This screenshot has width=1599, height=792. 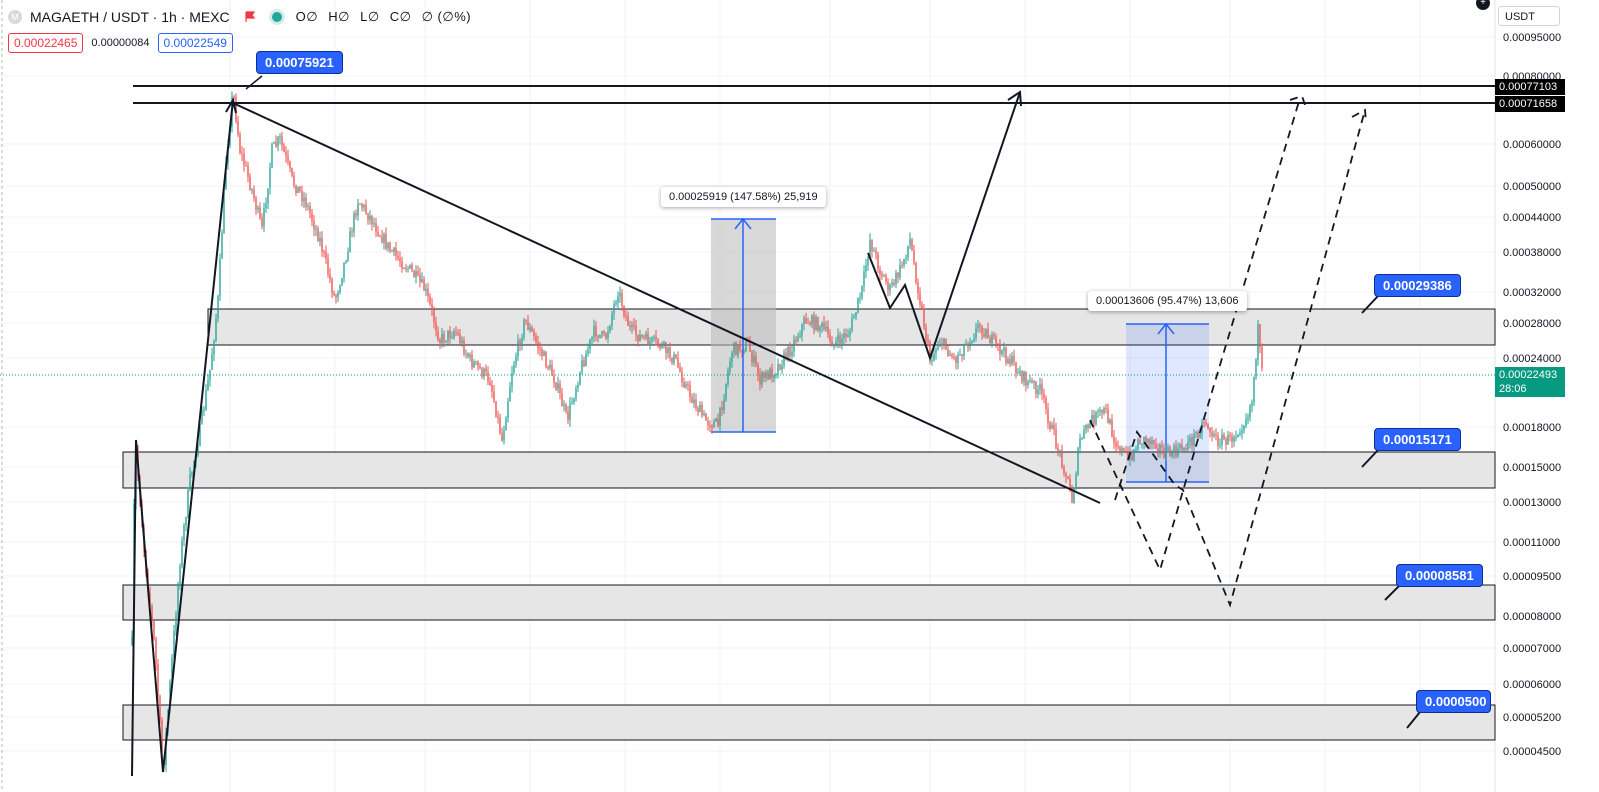 I want to click on sell-price-button: 0.00022465, so click(x=46, y=43).